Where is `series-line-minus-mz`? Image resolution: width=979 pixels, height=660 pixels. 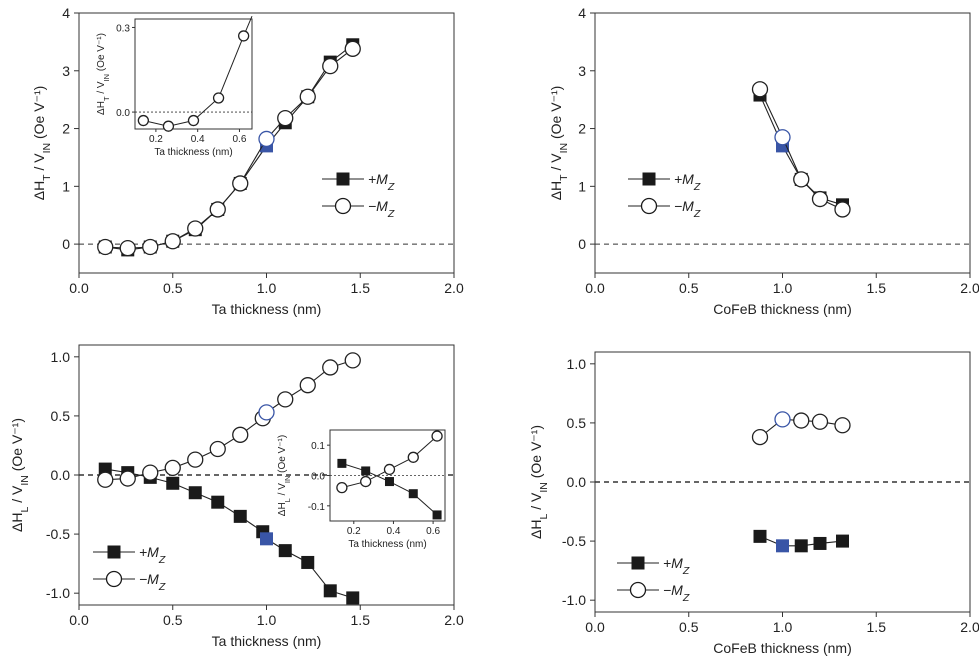 series-line-minus-mz is located at coordinates (229, 420).